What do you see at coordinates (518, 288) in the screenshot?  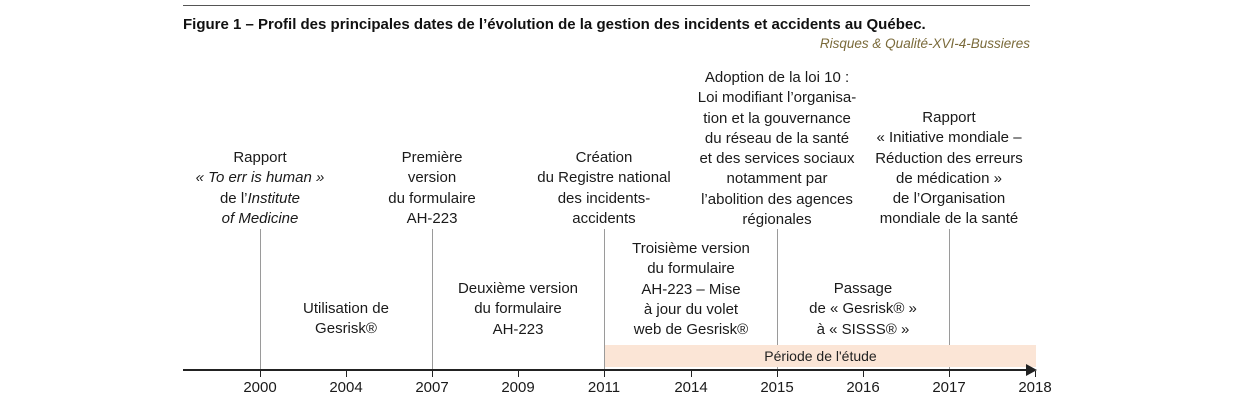 I see `event-line: Deuxième version` at bounding box center [518, 288].